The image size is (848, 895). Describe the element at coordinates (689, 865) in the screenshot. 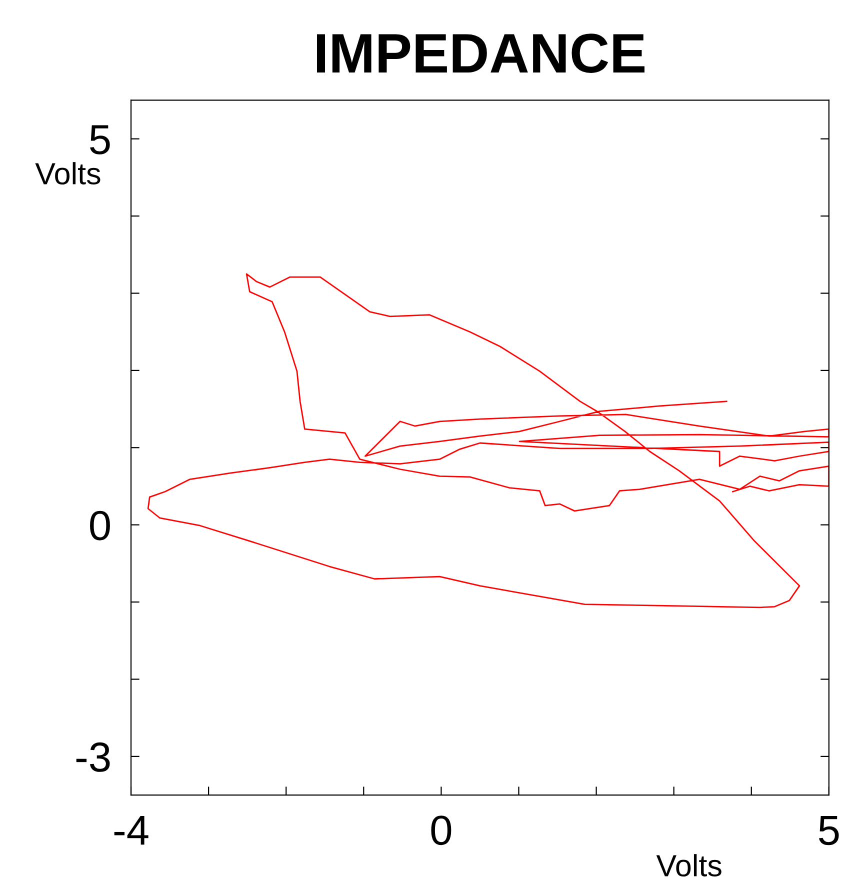

I see `x-axis-title: Volts` at that location.